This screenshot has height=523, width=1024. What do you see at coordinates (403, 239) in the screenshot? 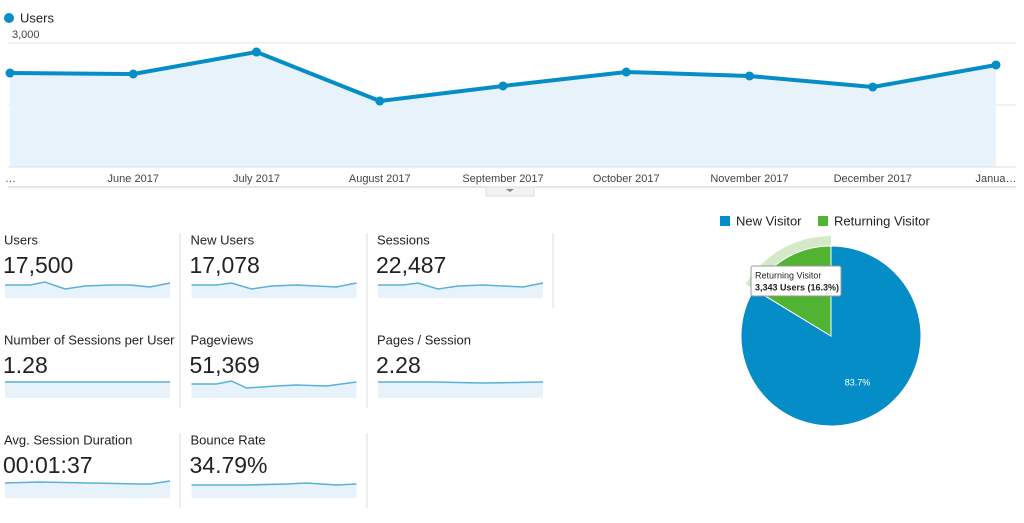
I see `metric-label: Sessions` at bounding box center [403, 239].